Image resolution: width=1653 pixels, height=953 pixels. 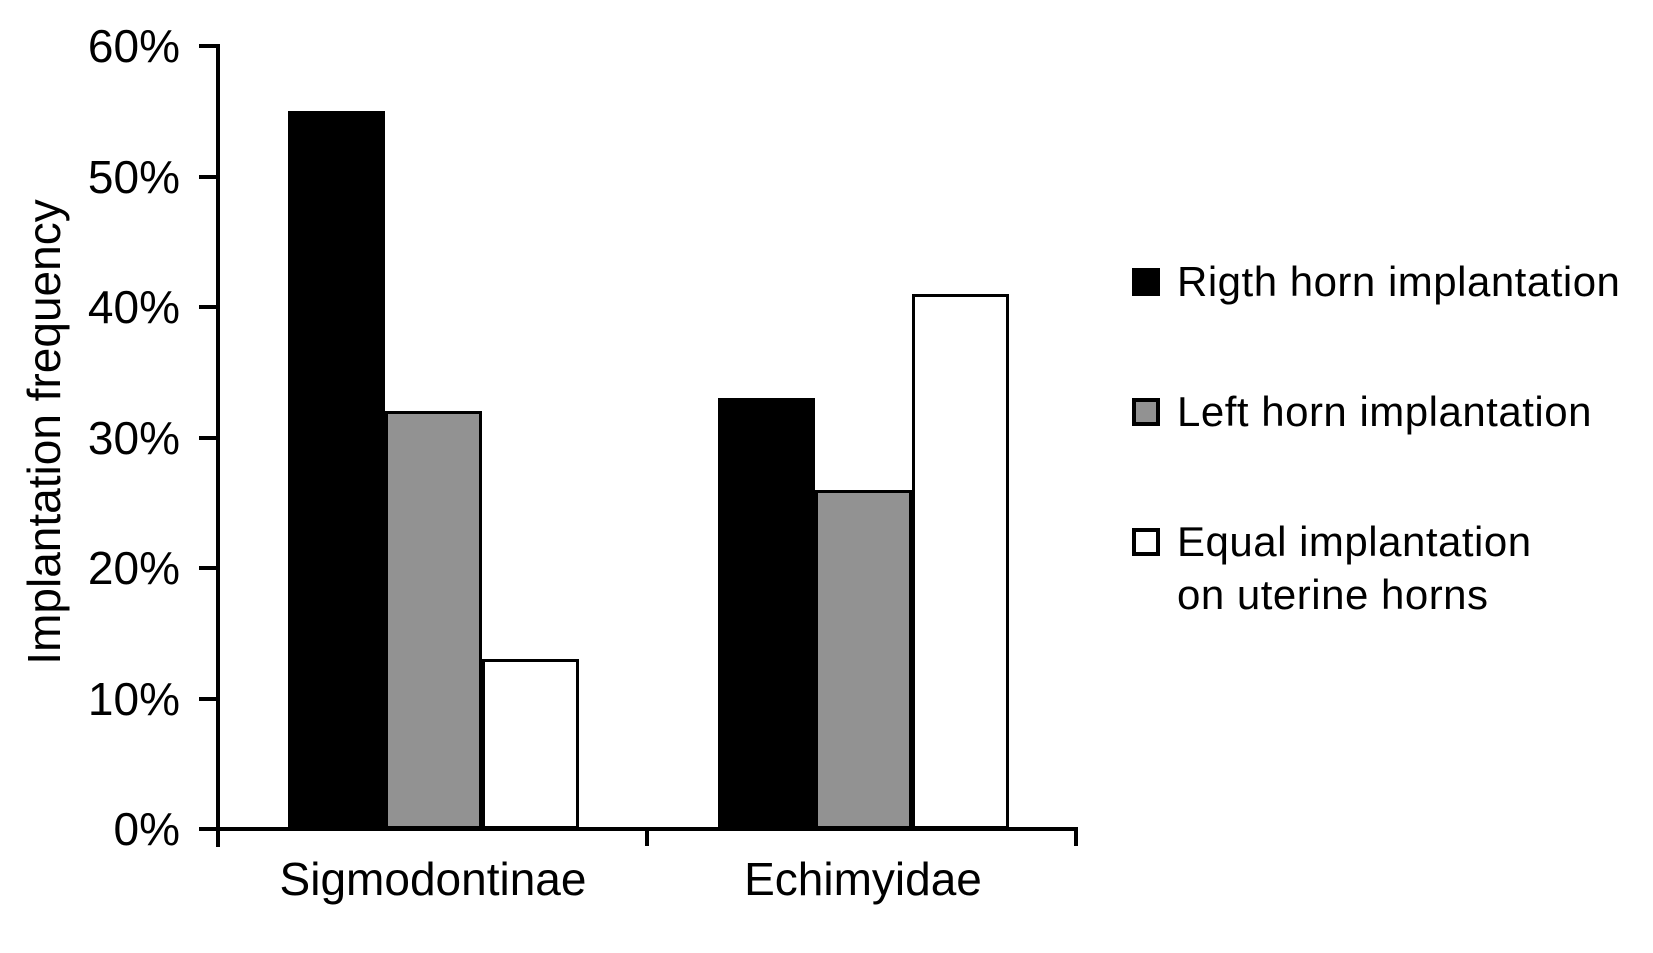 What do you see at coordinates (133, 698) in the screenshot?
I see `y-tick-label: 10%` at bounding box center [133, 698].